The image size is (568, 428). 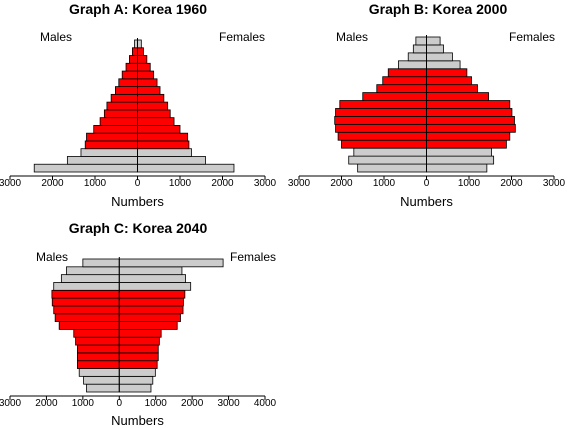 I want to click on x-tick-label: 4000, so click(x=265, y=403).